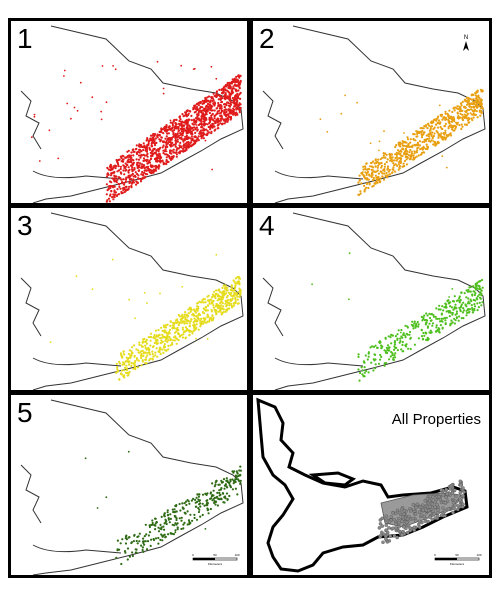  What do you see at coordinates (138, 487) in the screenshot?
I see `region-outline` at bounding box center [138, 487].